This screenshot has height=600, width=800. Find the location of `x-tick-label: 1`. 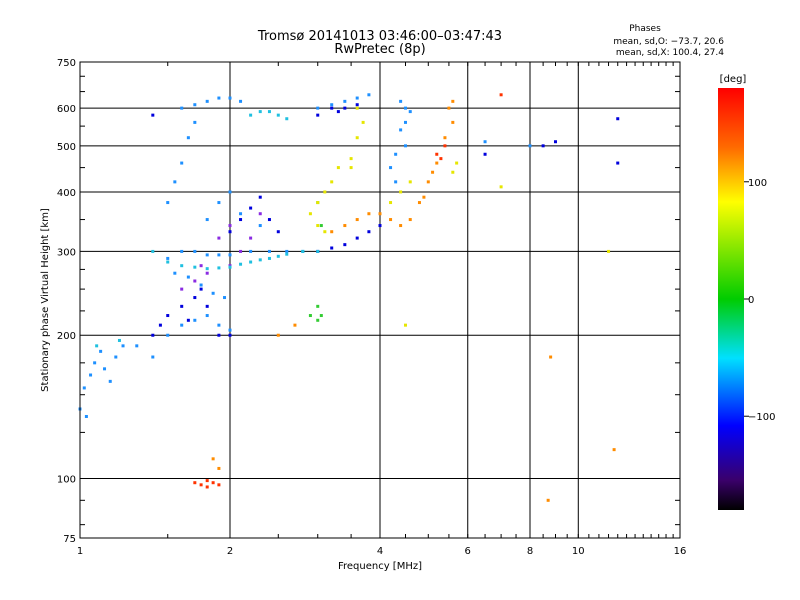

x-tick-label: 1 is located at coordinates (80, 551).